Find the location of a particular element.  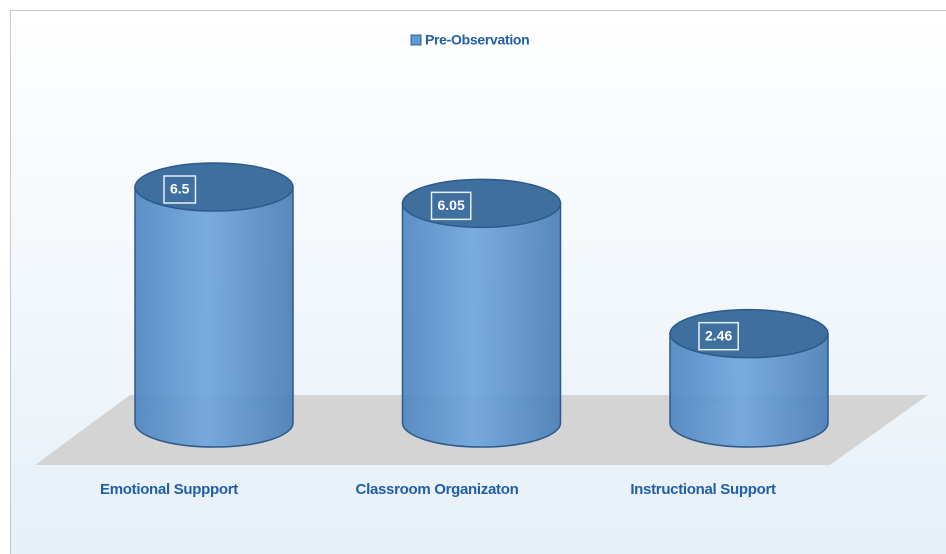

data-label: 6.5 is located at coordinates (180, 189).